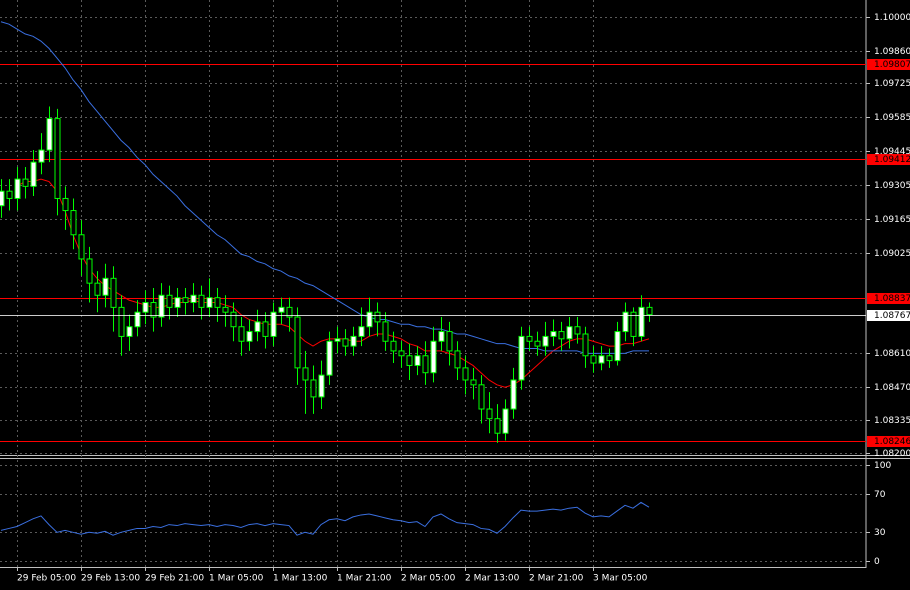 Image resolution: width=910 pixels, height=590 pixels. What do you see at coordinates (892, 152) in the screenshot?
I see `y-tick-label: 1.09445` at bounding box center [892, 152].